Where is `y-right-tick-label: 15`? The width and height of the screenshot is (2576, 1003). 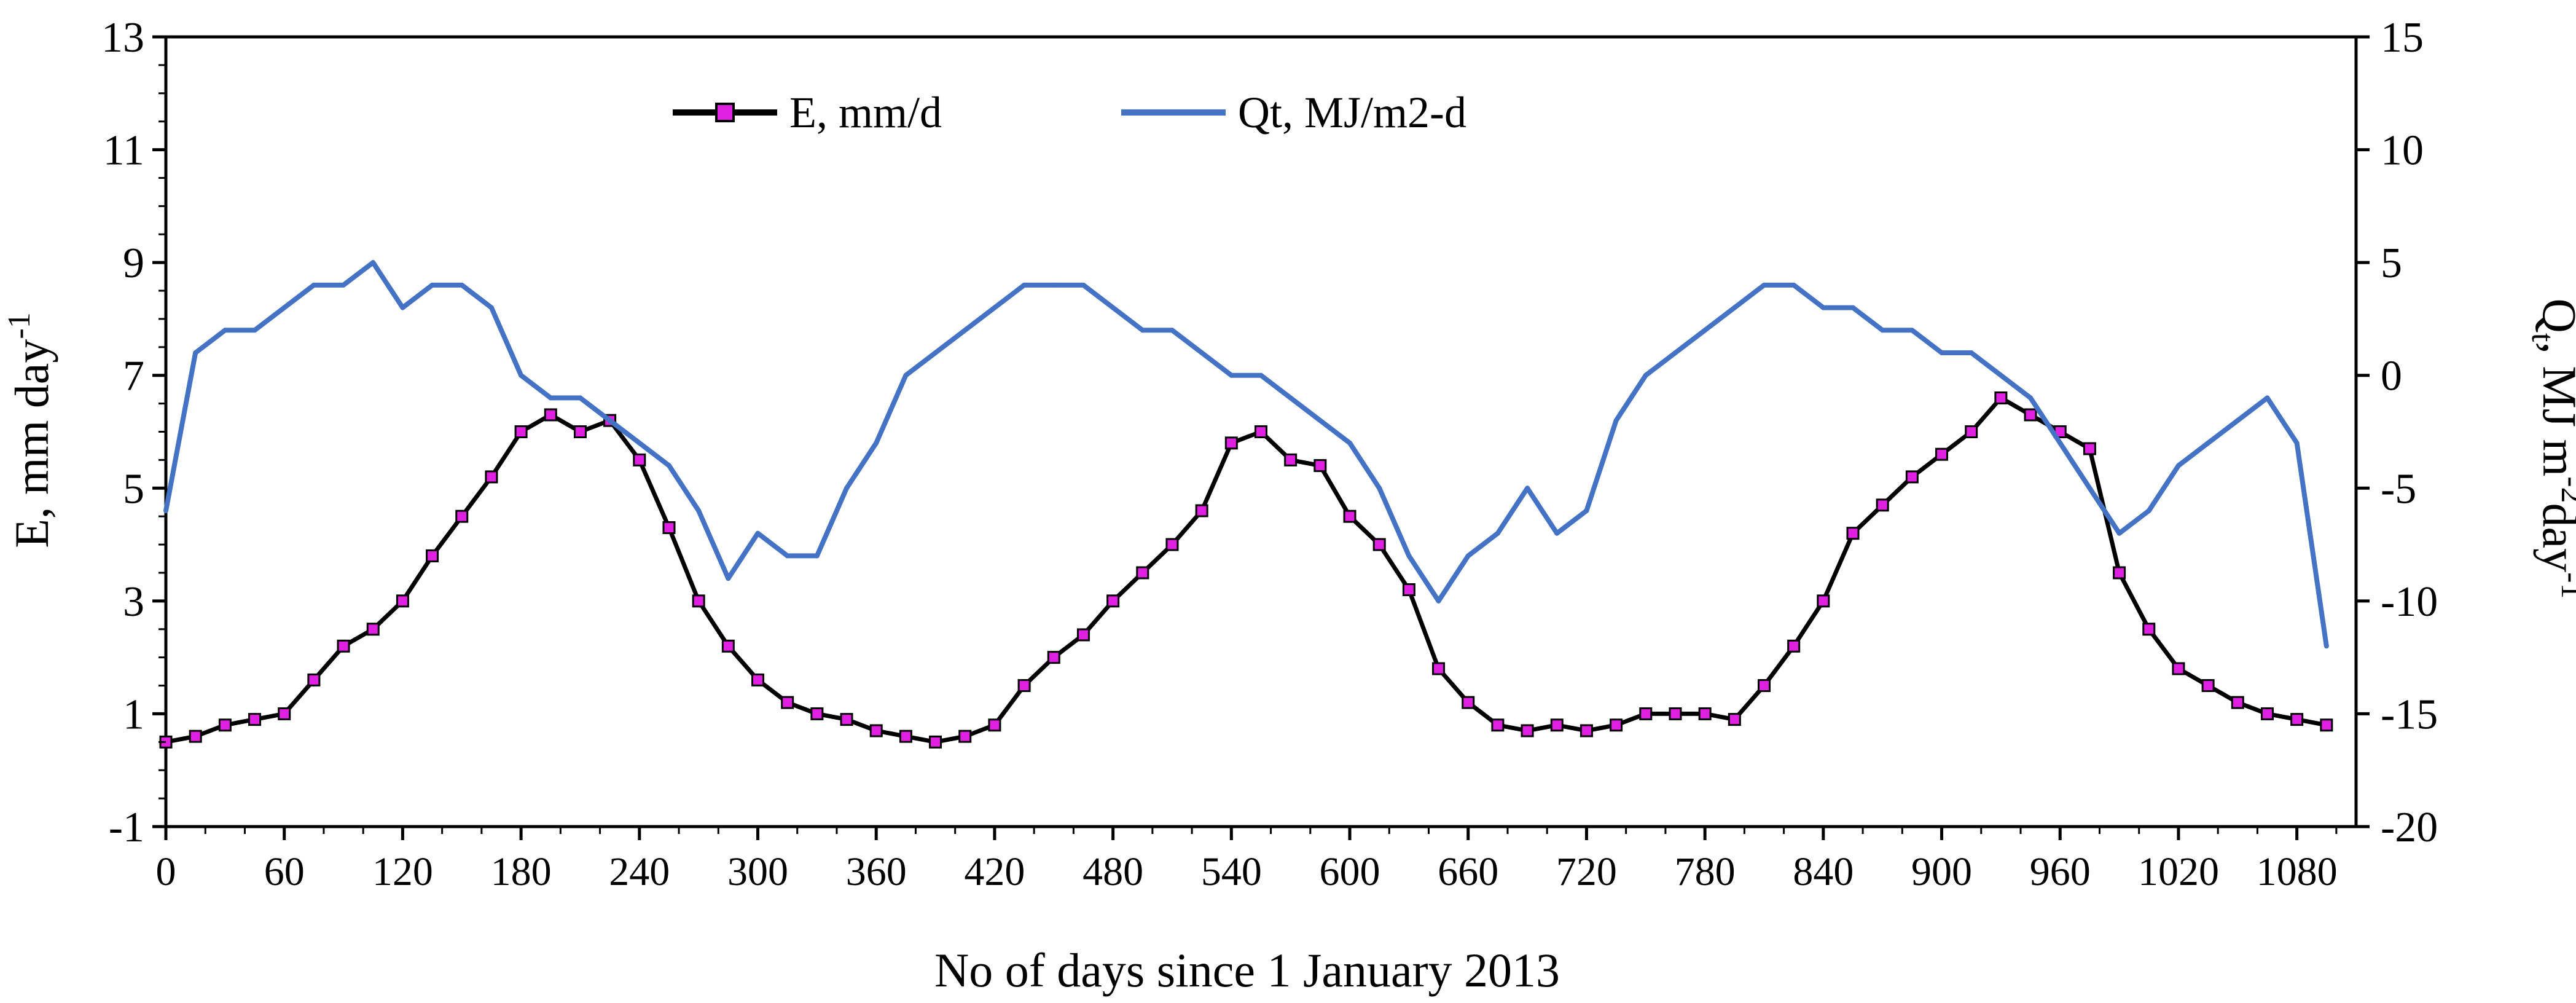
y-right-tick-label: 15 is located at coordinates (2402, 37).